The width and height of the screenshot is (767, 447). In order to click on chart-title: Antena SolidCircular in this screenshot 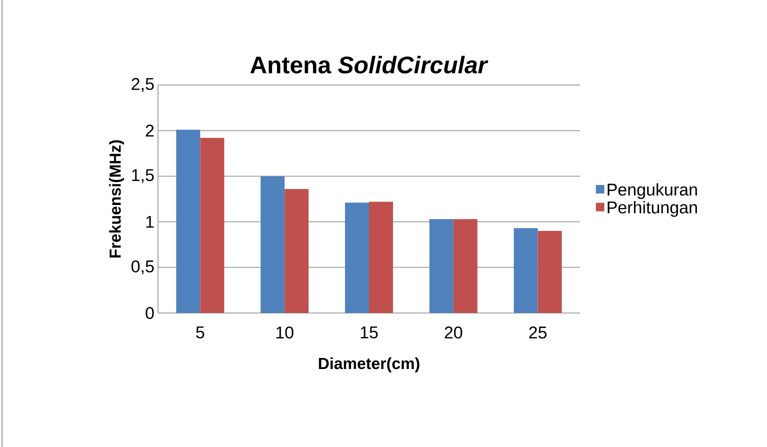, I will do `click(369, 65)`.